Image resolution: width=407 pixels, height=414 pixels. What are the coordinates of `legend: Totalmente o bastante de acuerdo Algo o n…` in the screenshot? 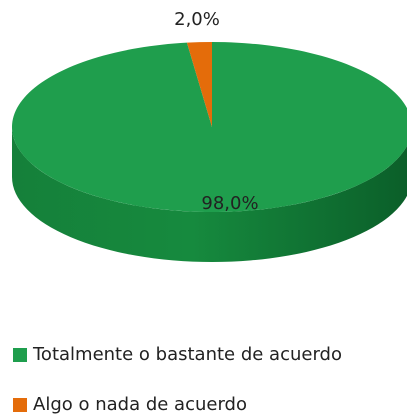 It's located at (177, 379).